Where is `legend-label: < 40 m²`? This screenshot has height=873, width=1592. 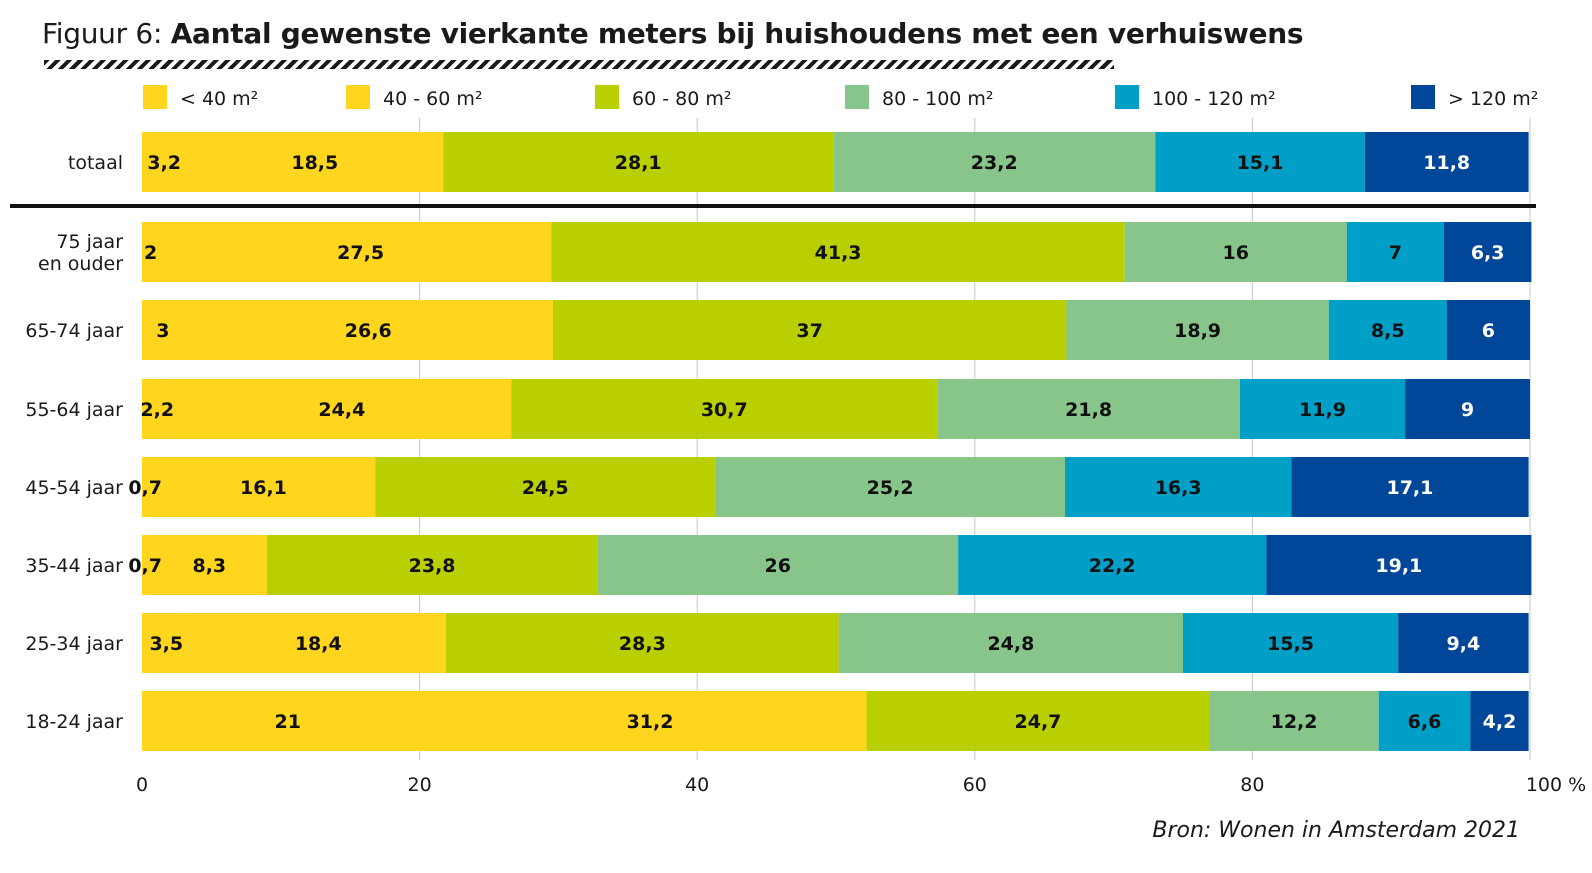 legend-label: < 40 m² is located at coordinates (219, 99).